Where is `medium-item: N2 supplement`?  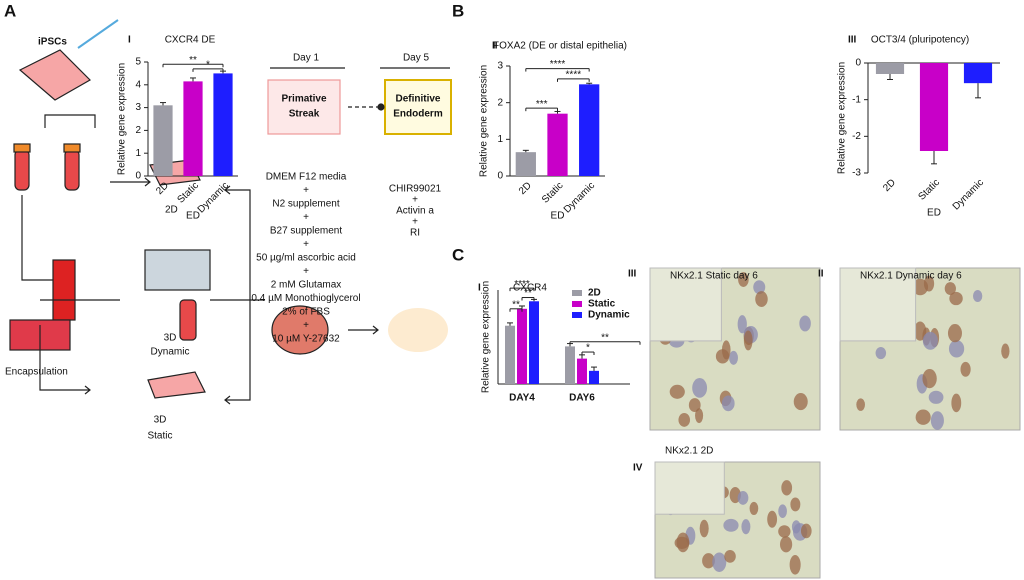 medium-item: N2 supplement is located at coordinates (305, 204).